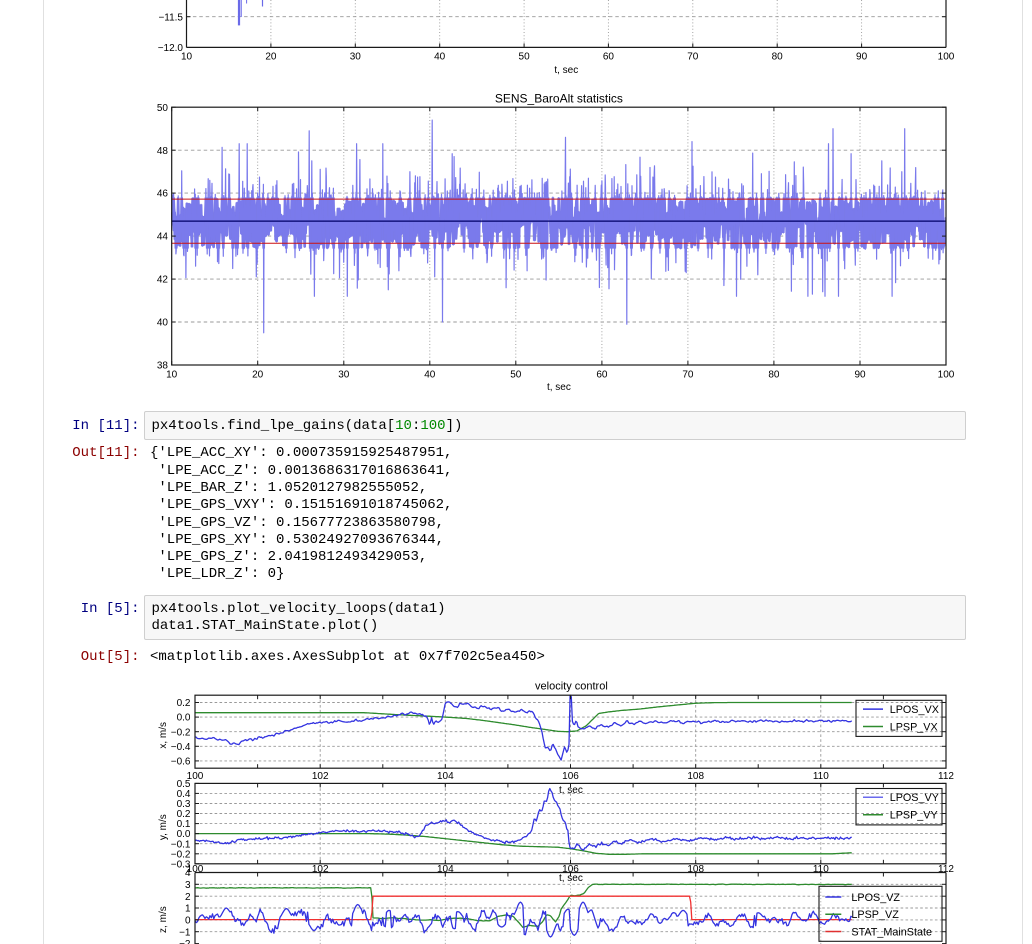 The height and width of the screenshot is (944, 1032). What do you see at coordinates (163, 827) in the screenshot?
I see `svg-text: y, m/s` at bounding box center [163, 827].